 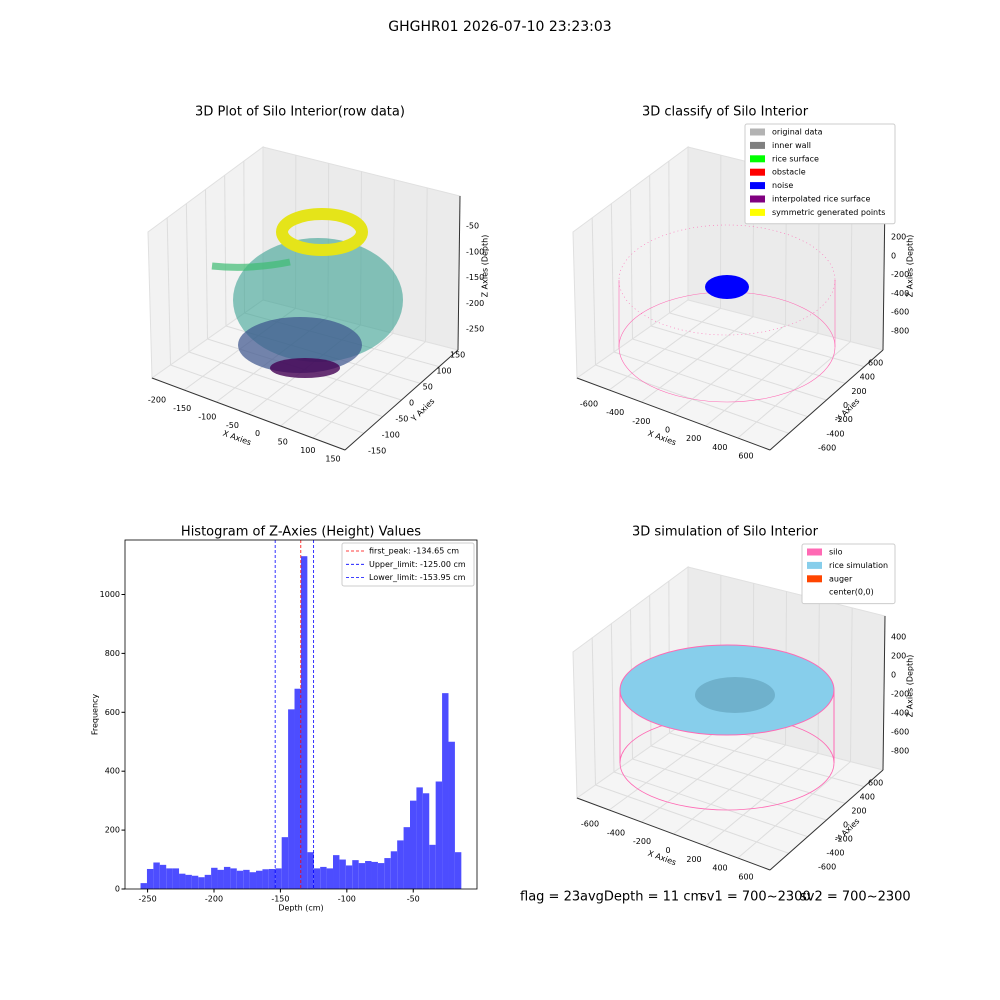 What do you see at coordinates (795, 158) in the screenshot?
I see `legend-label: rice surface` at bounding box center [795, 158].